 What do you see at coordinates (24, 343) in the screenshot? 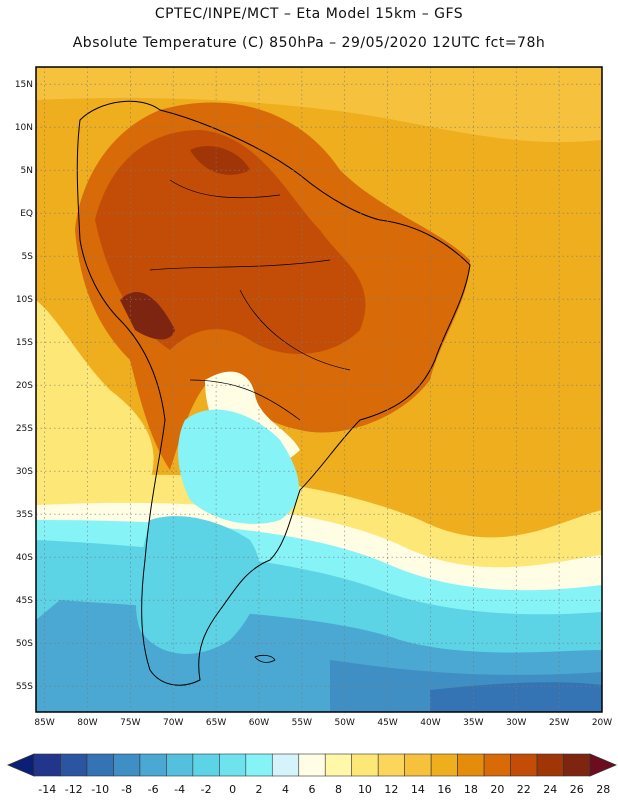
I see `latitude-label: 15S` at bounding box center [24, 343].